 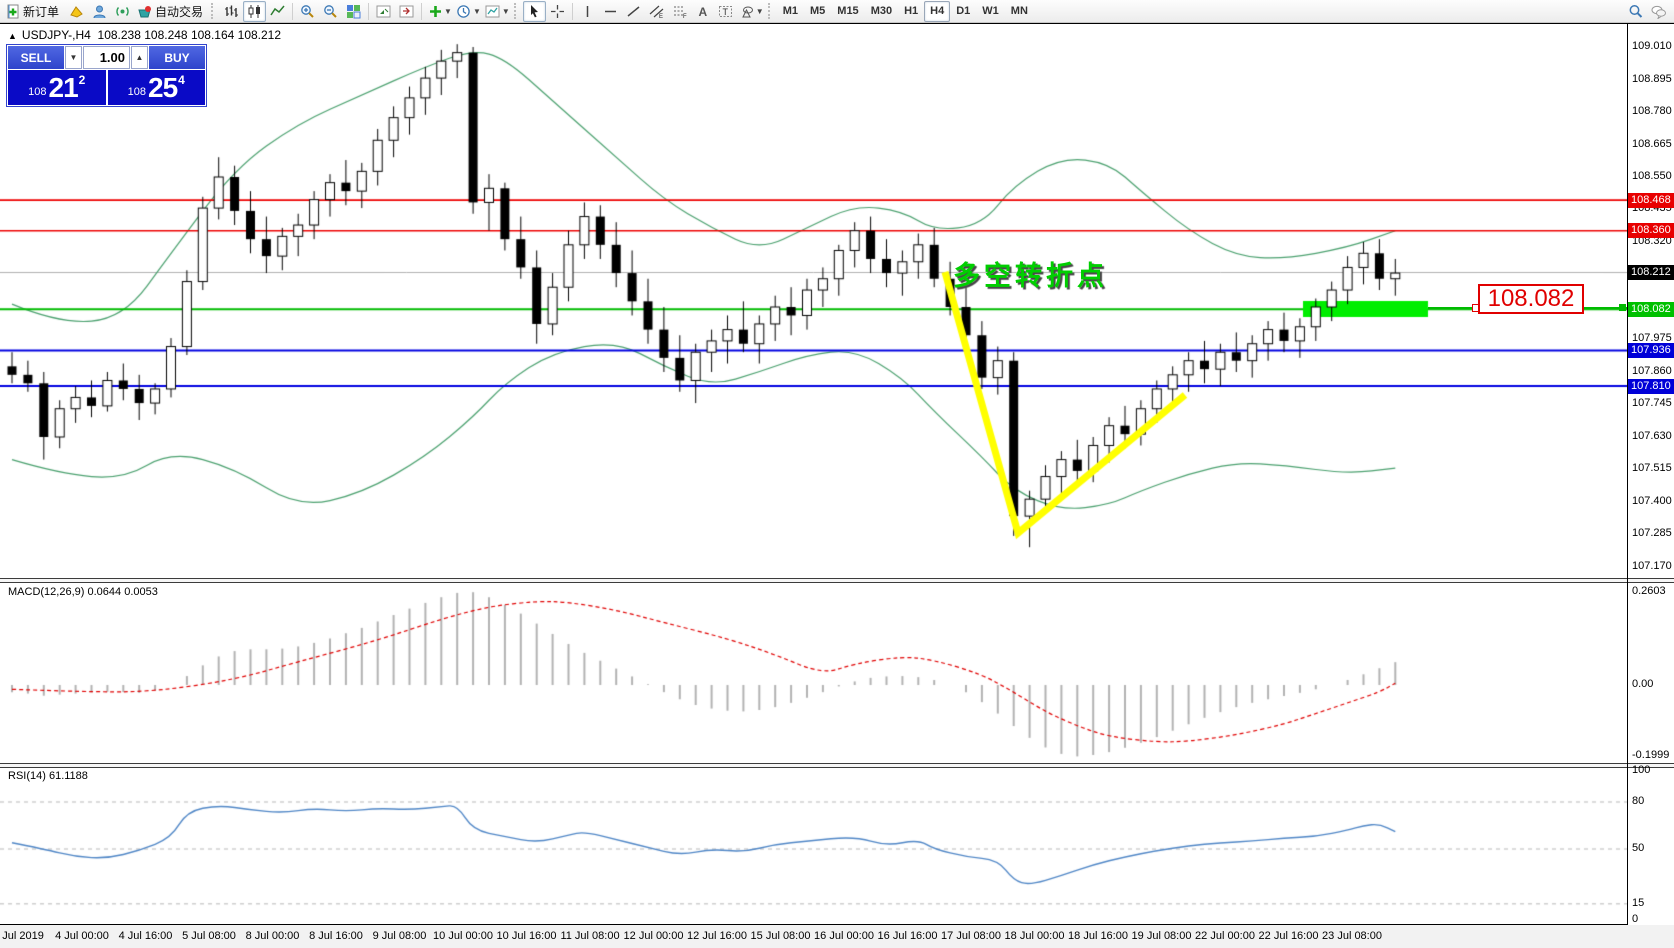 I want to click on turning-point-annotation: 多空转折点, so click(x=1030, y=276).